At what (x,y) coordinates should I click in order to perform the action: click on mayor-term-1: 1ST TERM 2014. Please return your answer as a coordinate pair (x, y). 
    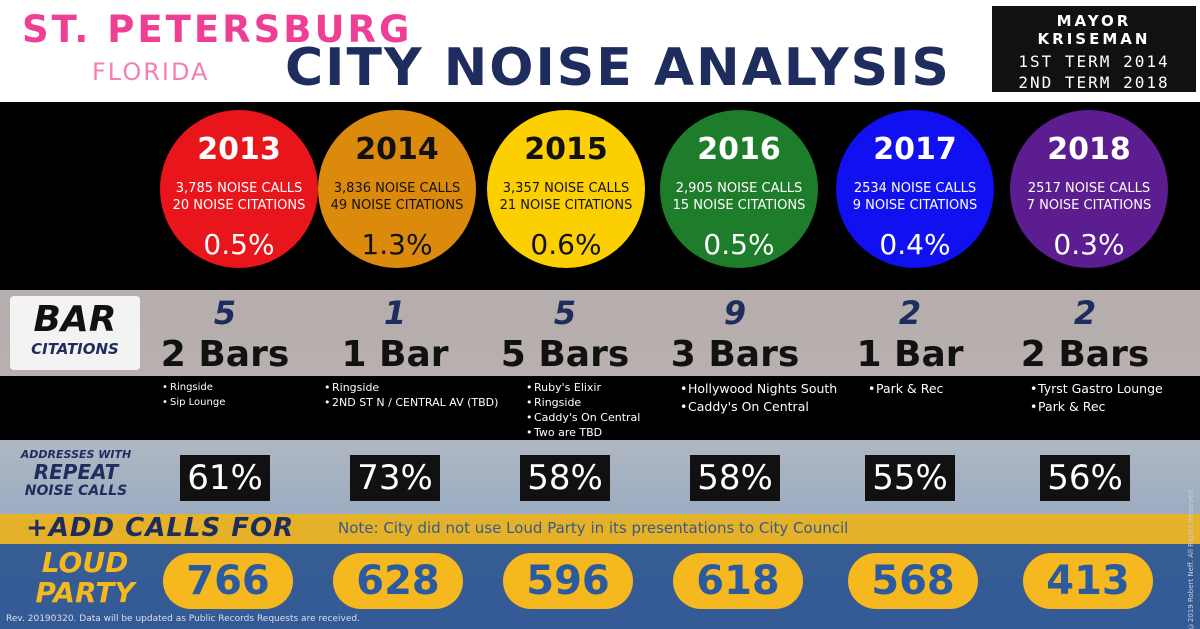
    Looking at the image, I should click on (1094, 61).